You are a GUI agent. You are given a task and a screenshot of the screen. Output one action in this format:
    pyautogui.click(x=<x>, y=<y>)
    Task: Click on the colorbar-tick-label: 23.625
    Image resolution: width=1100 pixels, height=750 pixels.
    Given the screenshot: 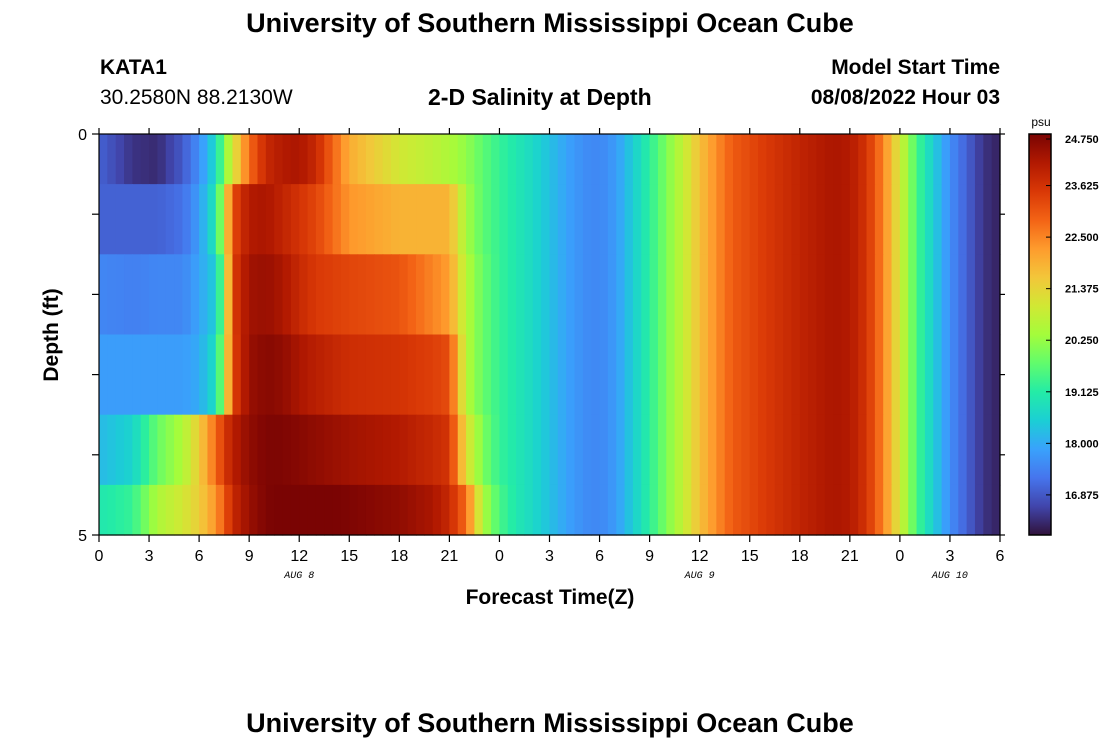 What is the action you would take?
    pyautogui.click(x=1082, y=187)
    